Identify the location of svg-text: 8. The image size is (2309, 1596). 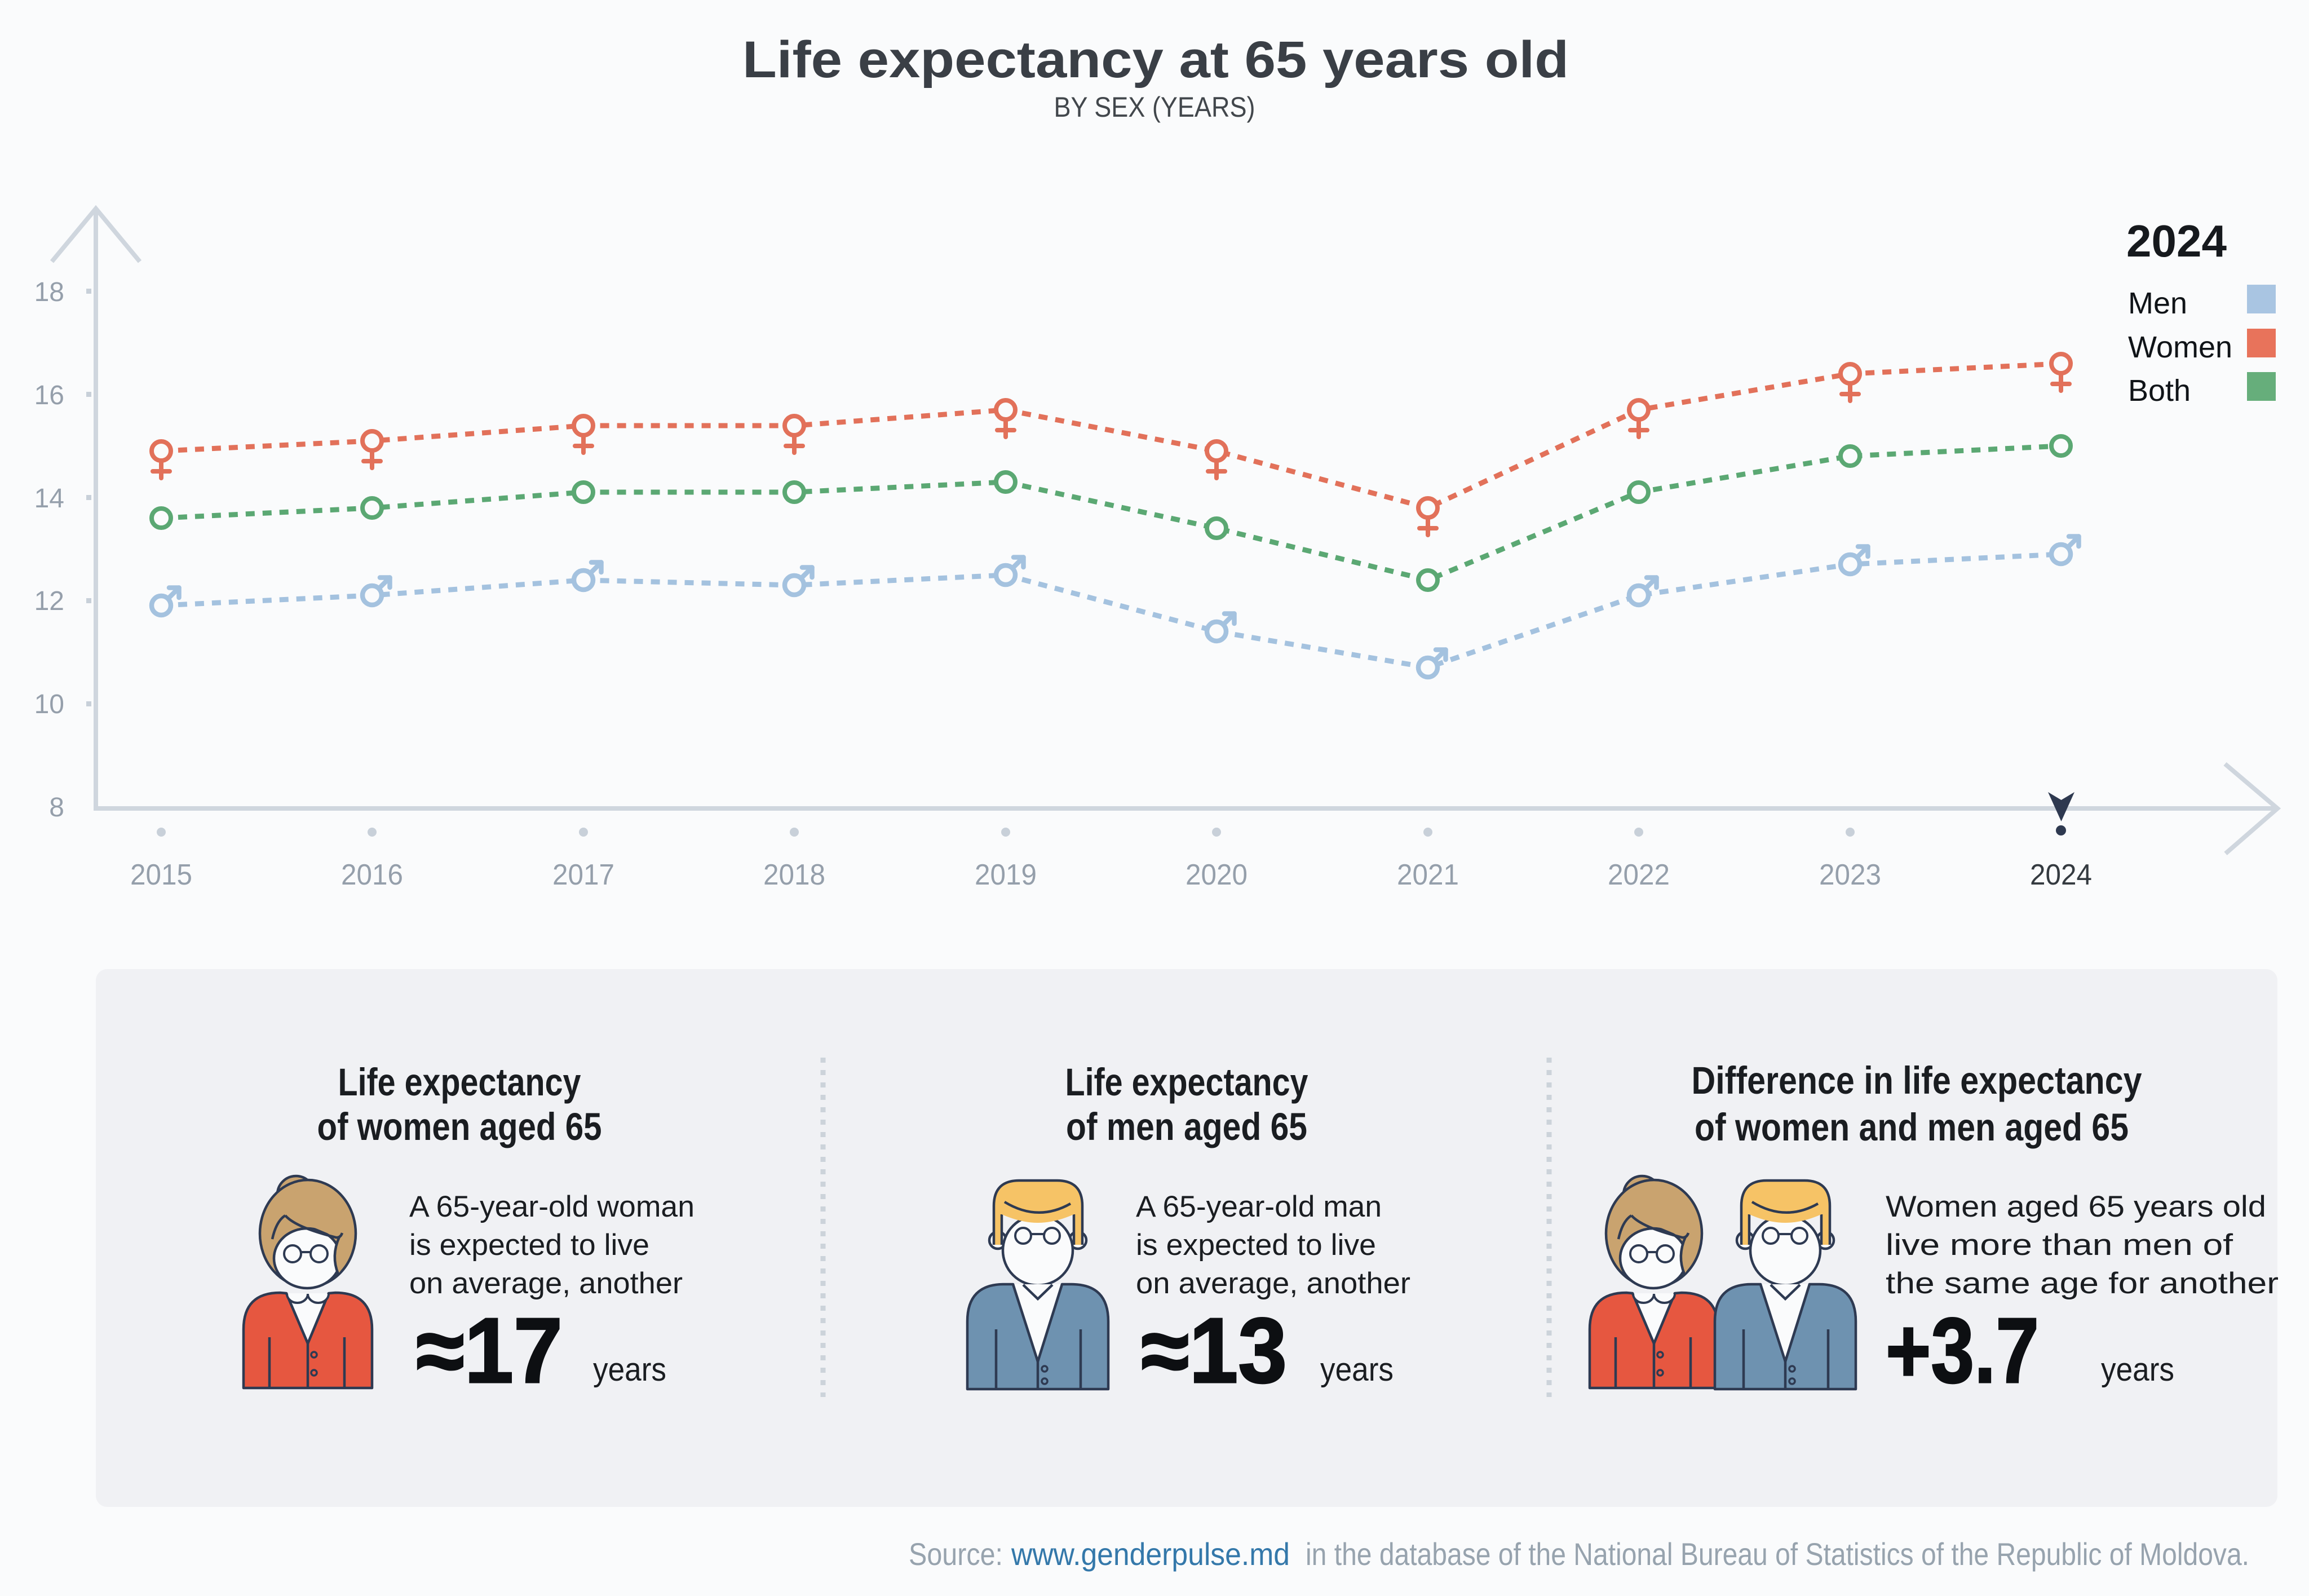
(56, 808).